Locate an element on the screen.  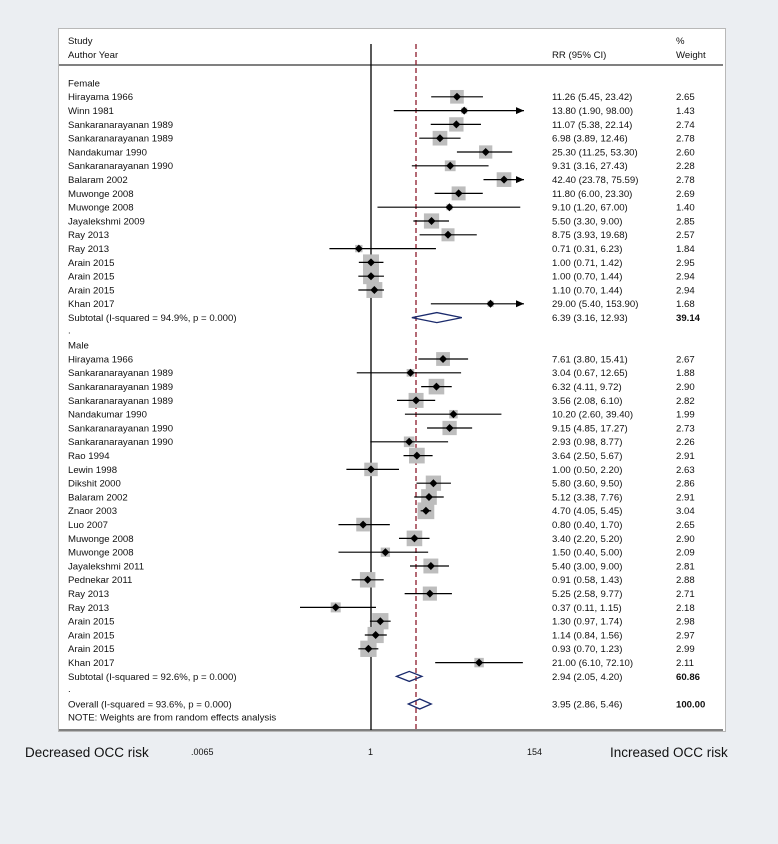
study-rr-ci: 8.75 (3.93, 19.68) is located at coordinates (590, 235).